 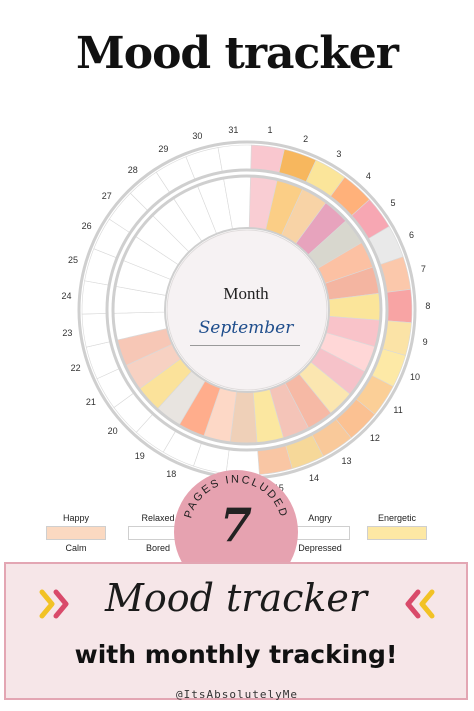 I want to click on center-month-value: September, so click(x=246, y=328).